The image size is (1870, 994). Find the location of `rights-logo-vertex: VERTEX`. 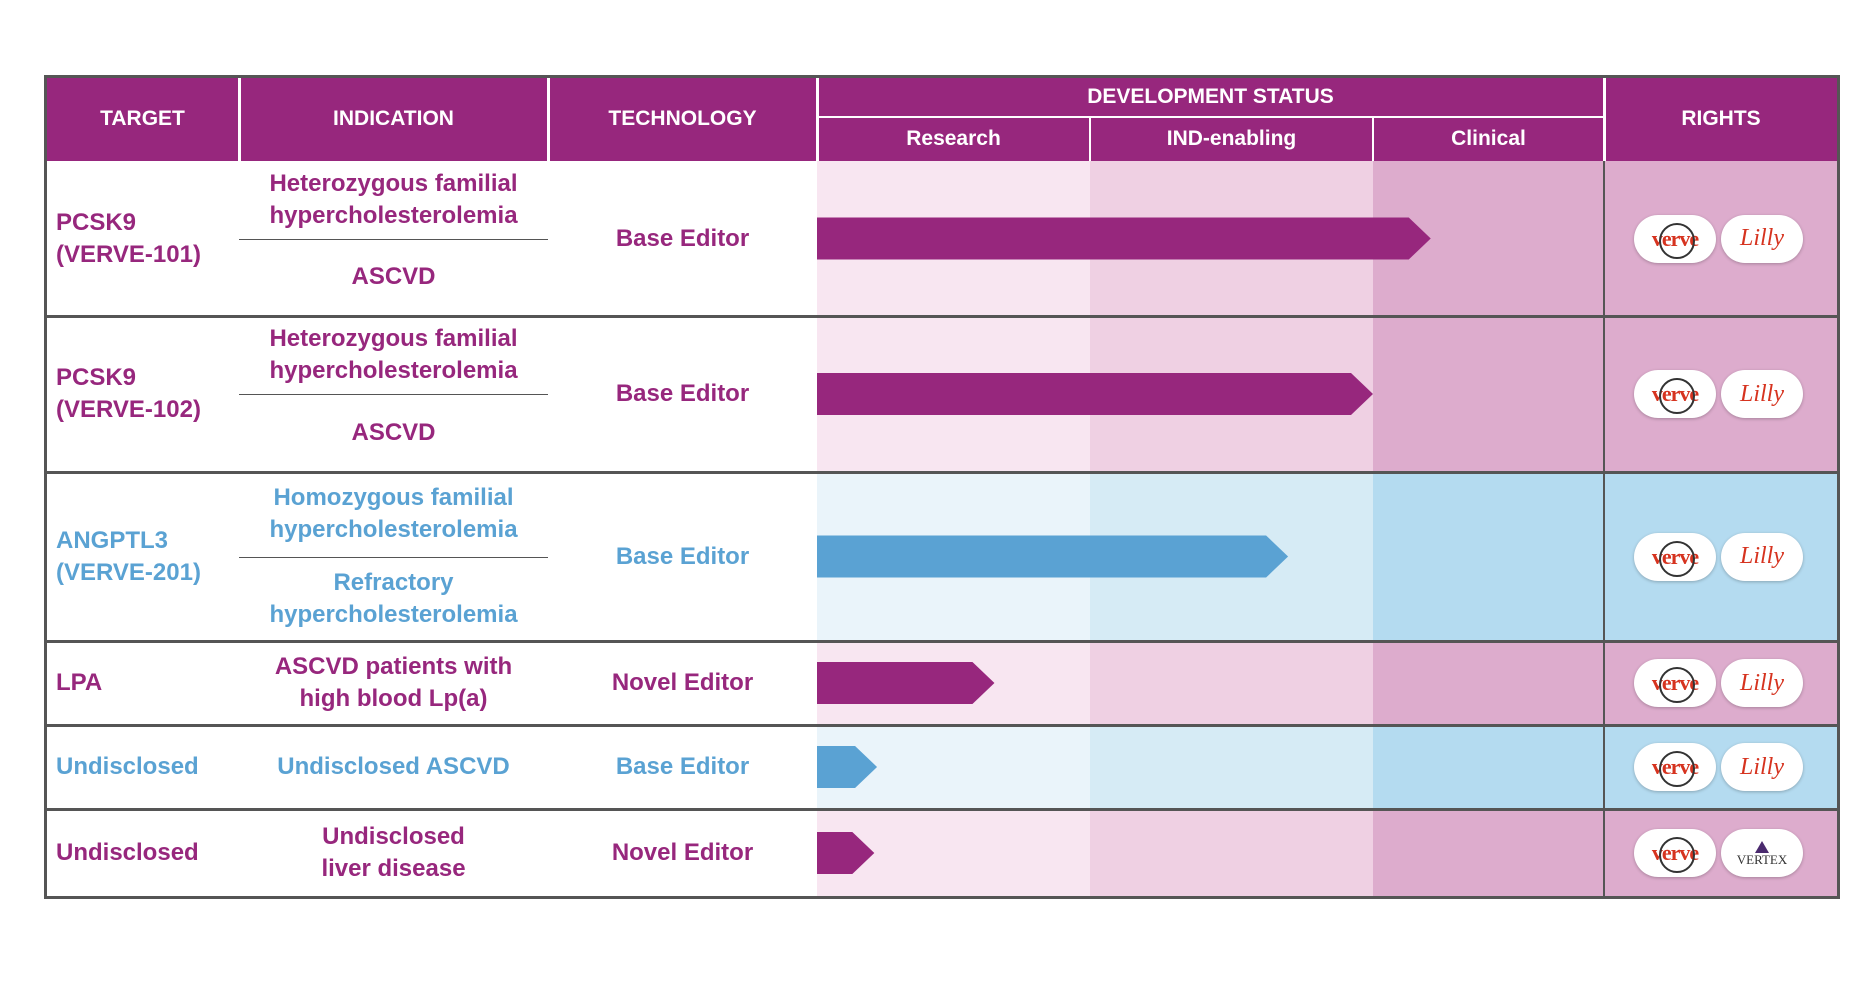

rights-logo-vertex: VERTEX is located at coordinates (1762, 853).